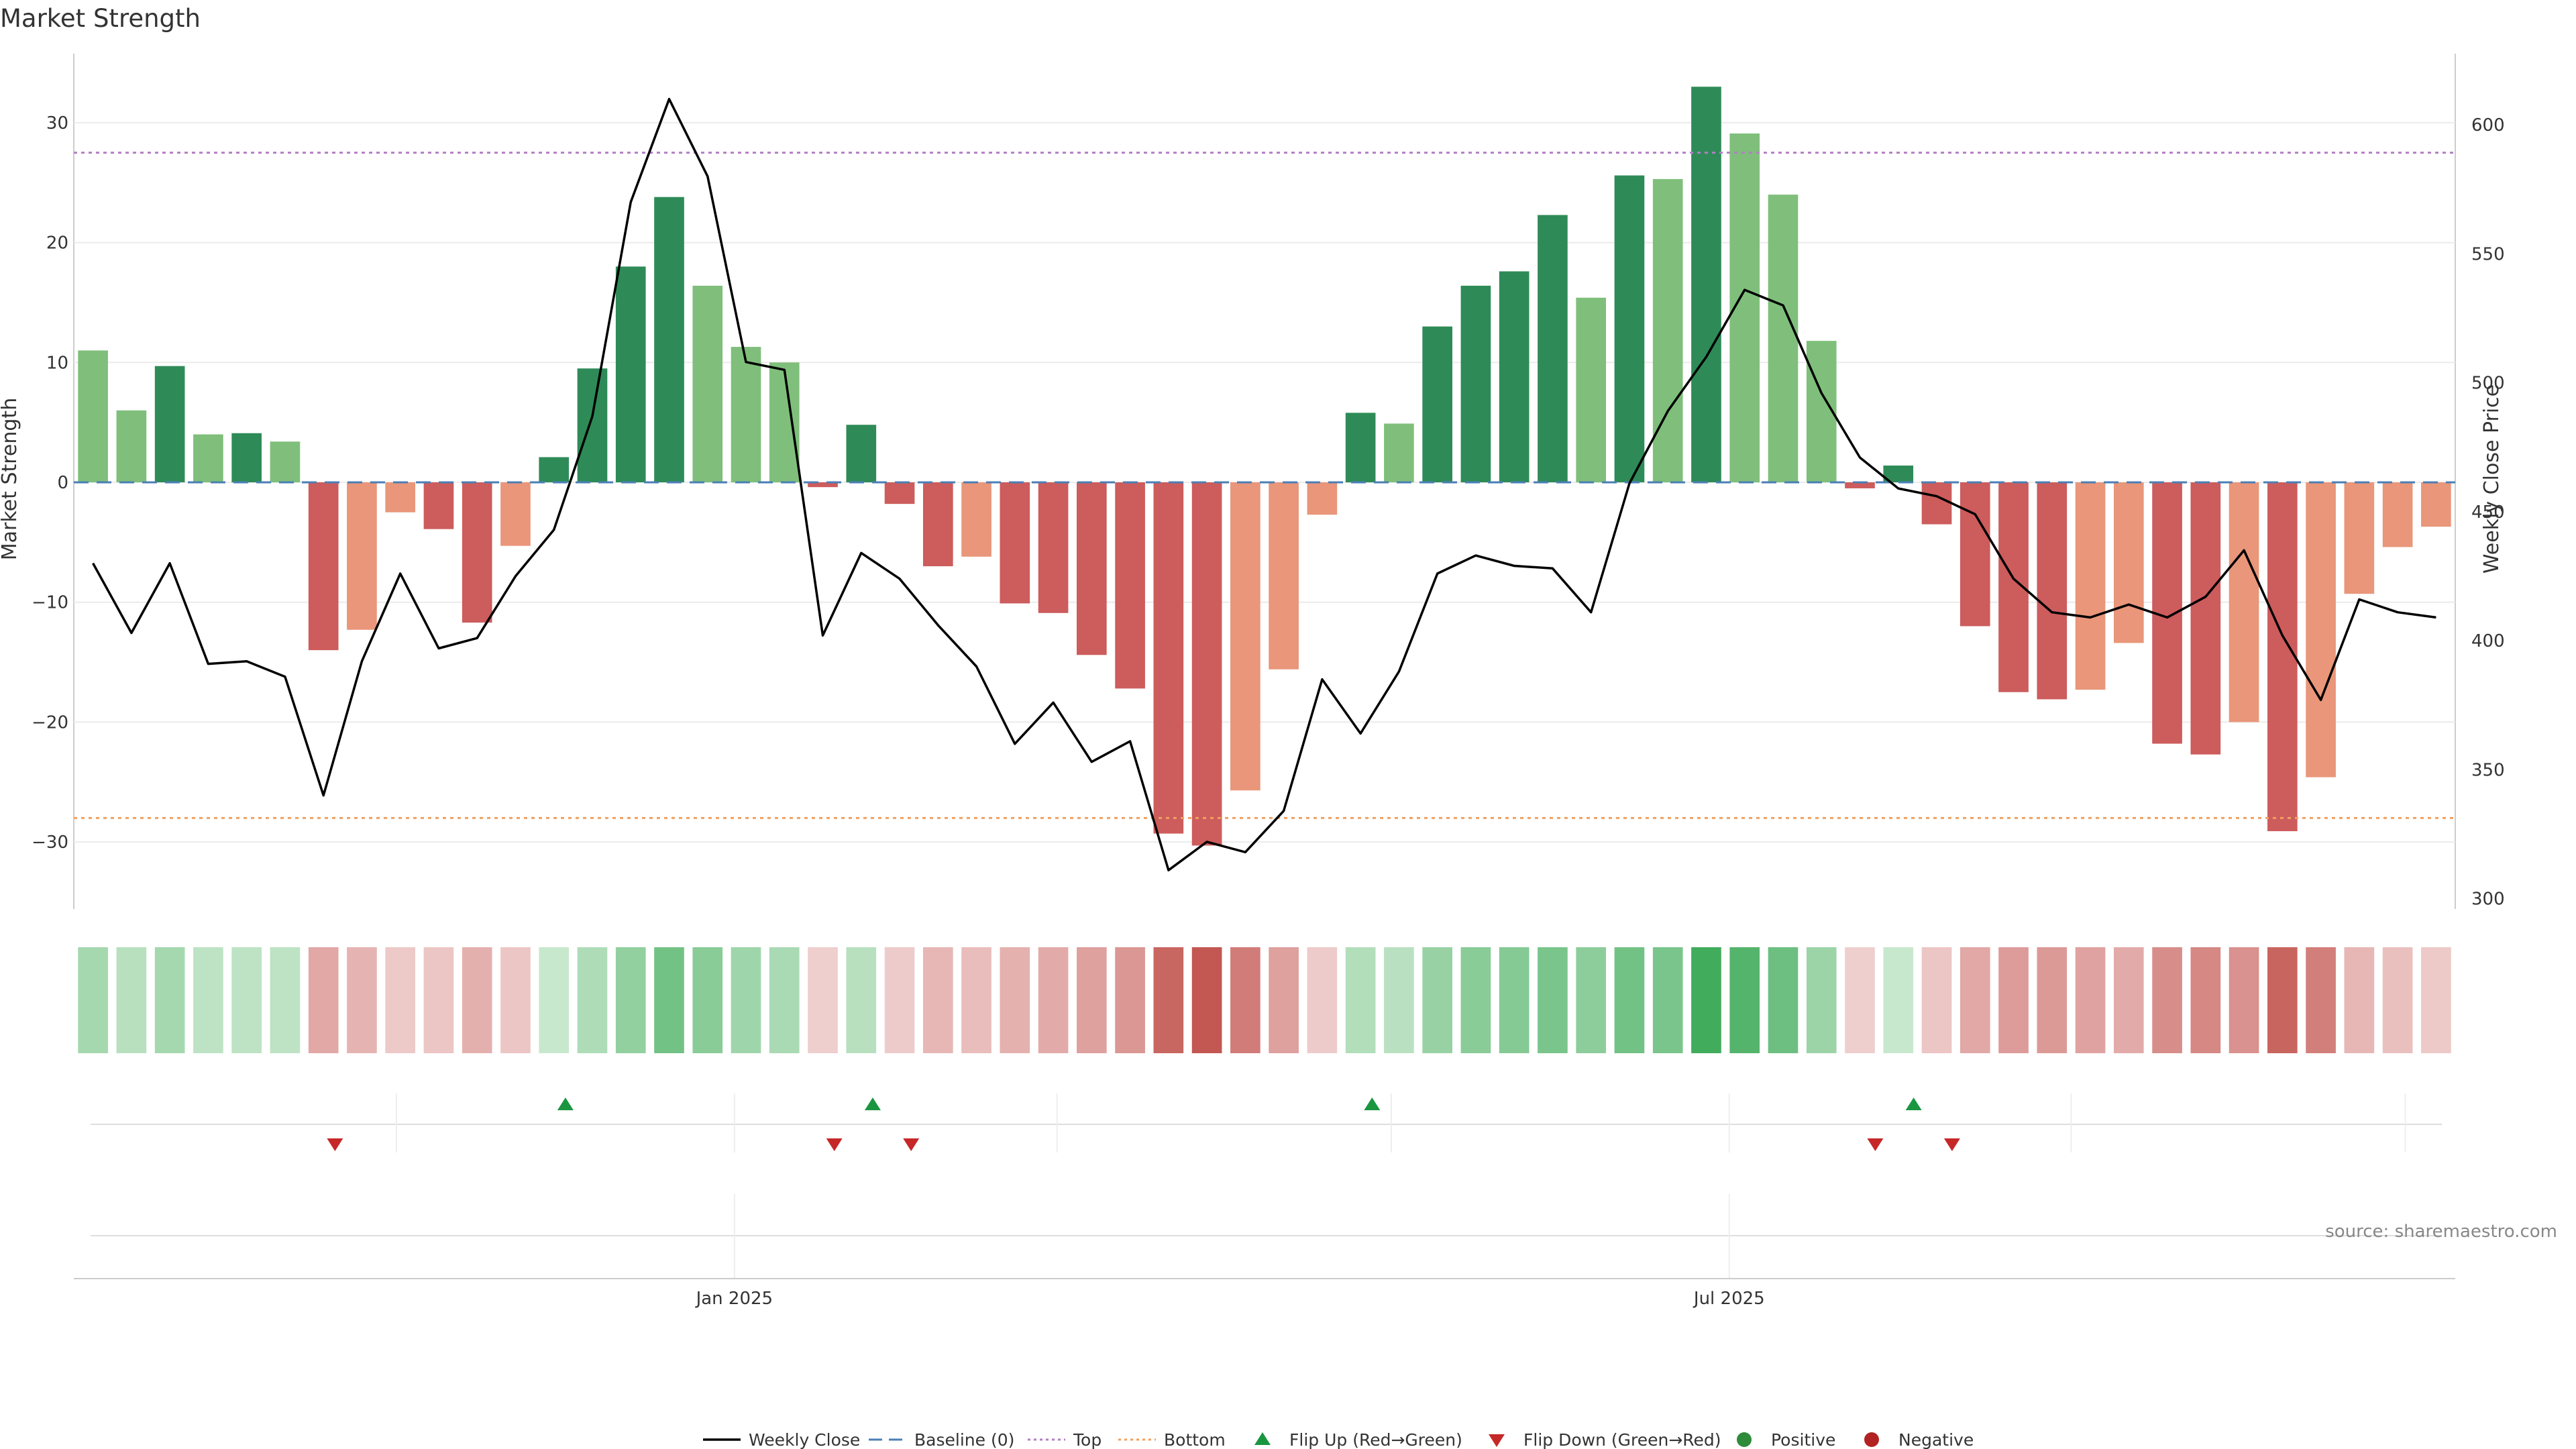  Describe the element at coordinates (57, 123) in the screenshot. I see `y-tick-label: 30` at that location.